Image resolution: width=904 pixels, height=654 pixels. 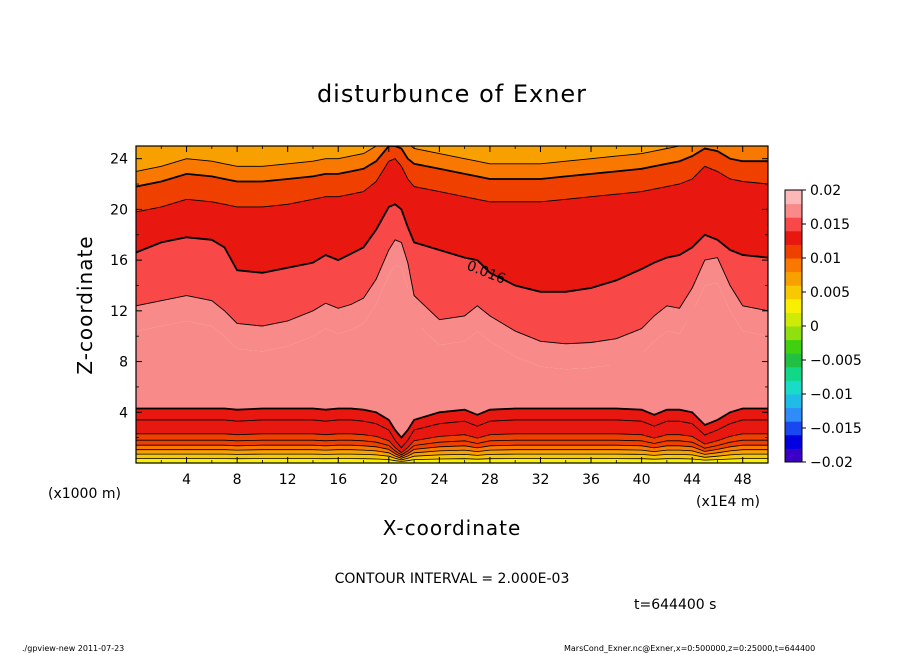 I want to click on contour-0.014-upper, so click(x=452, y=185).